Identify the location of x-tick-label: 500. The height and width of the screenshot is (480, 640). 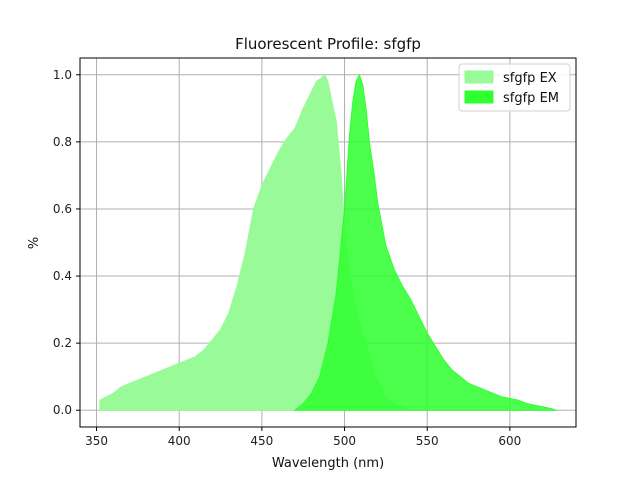
(344, 441).